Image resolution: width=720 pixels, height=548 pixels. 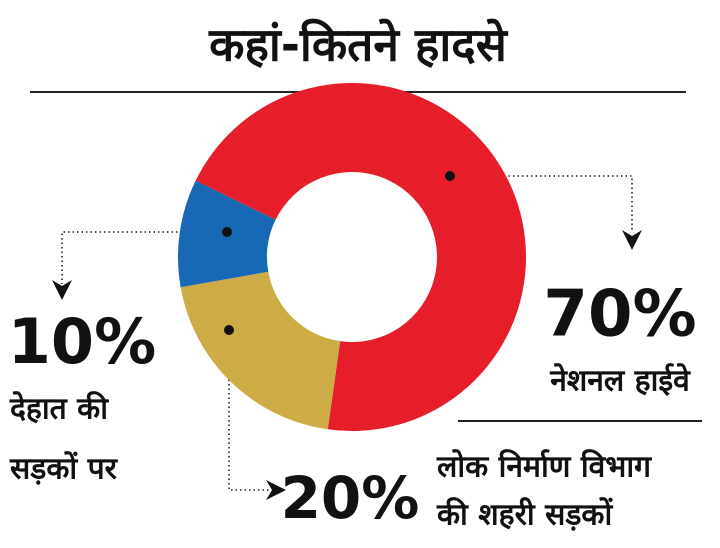 I want to click on value-label: 10%, so click(x=82, y=341).